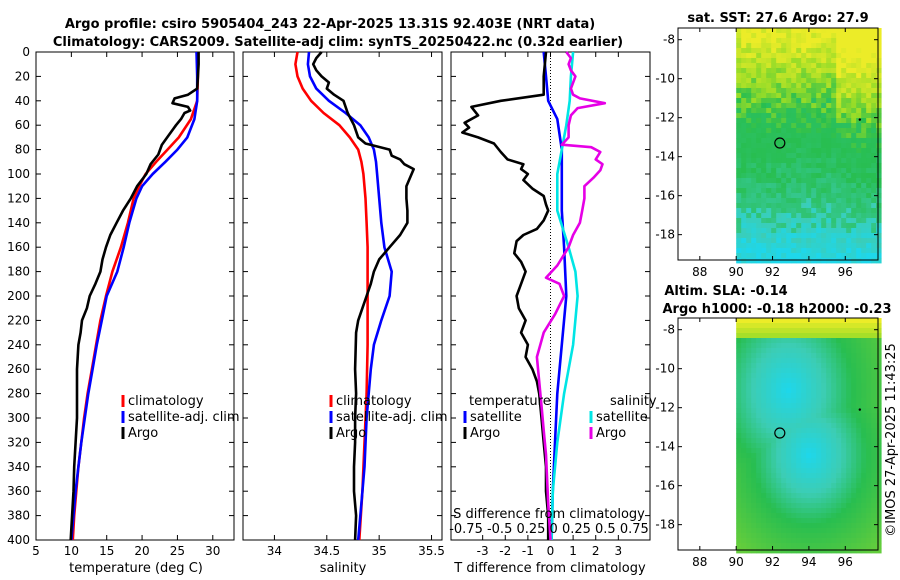  Describe the element at coordinates (351, 433) in the screenshot. I see `salinity-legend-argo: Argo` at that location.